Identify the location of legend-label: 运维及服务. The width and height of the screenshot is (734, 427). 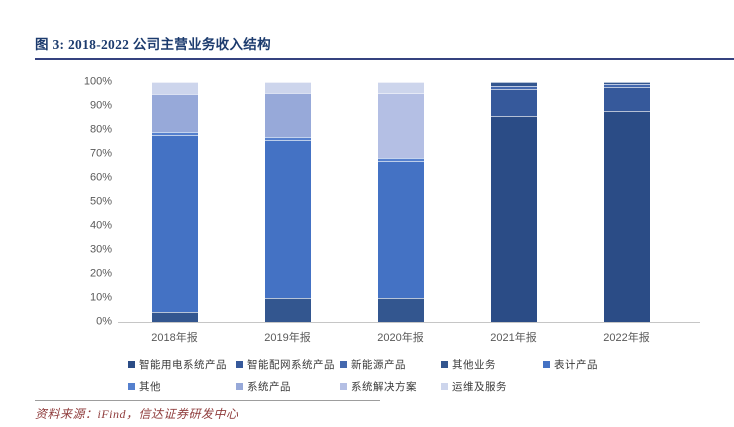
(479, 387).